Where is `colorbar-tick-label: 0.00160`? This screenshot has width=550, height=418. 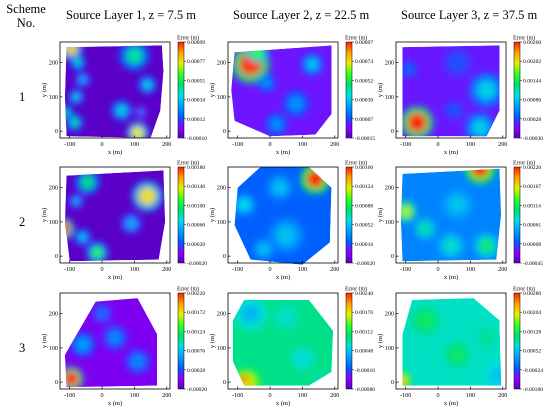 colorbar-tick-label: 0.00160 is located at coordinates (364, 168).